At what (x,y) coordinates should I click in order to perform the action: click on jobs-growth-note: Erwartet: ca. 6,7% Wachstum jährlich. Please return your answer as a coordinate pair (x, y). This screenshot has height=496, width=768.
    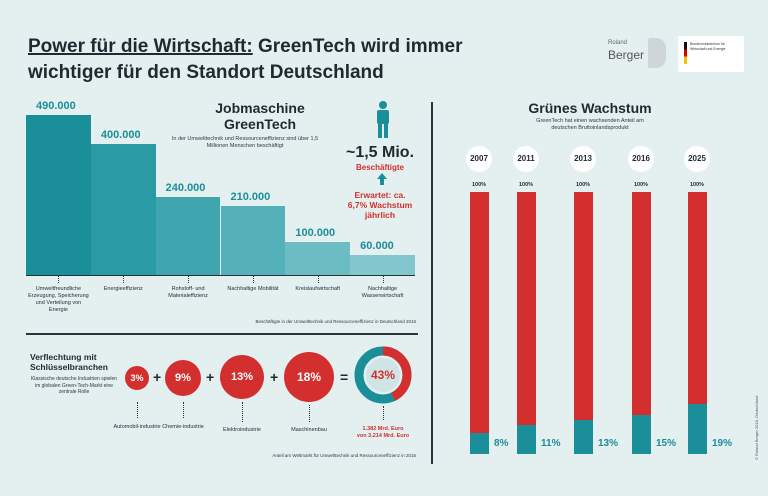
    Looking at the image, I should click on (380, 205).